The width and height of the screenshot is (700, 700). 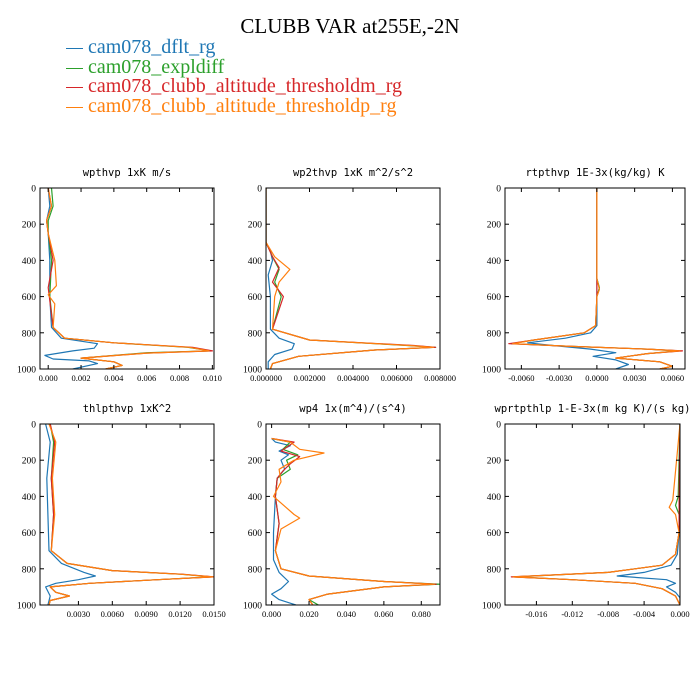 I want to click on x-tick-label: 0.004, so click(x=114, y=378).